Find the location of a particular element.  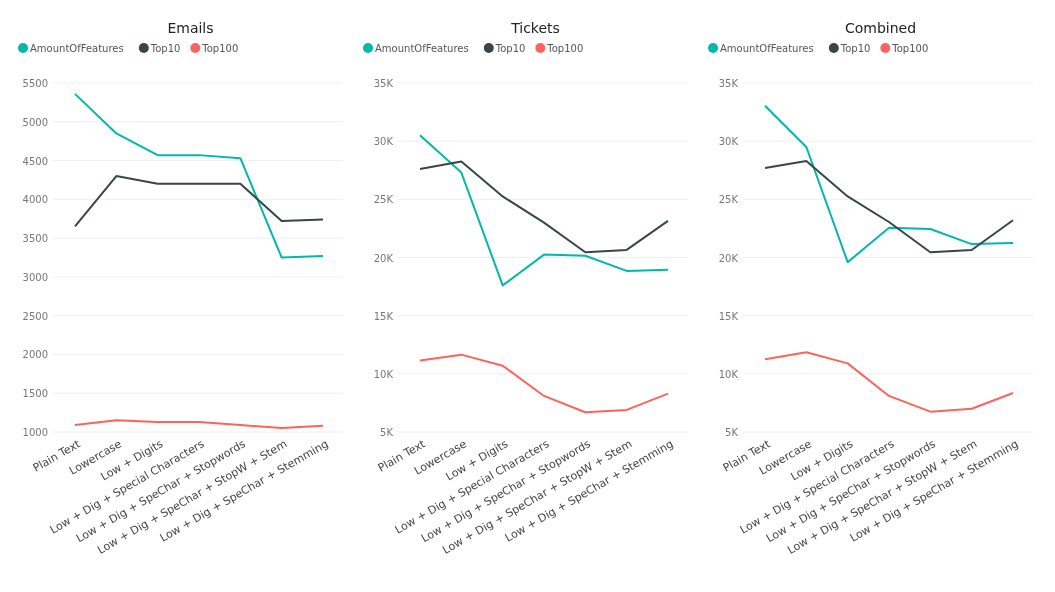

chart-title: Combined is located at coordinates (880, 28).